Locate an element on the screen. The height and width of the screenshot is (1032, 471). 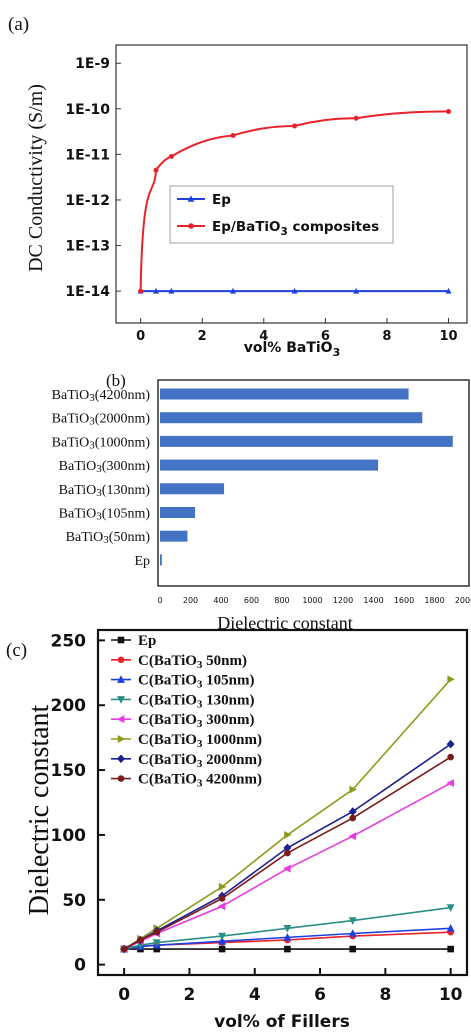
category-label-size: (105nm) is located at coordinates (126, 514).